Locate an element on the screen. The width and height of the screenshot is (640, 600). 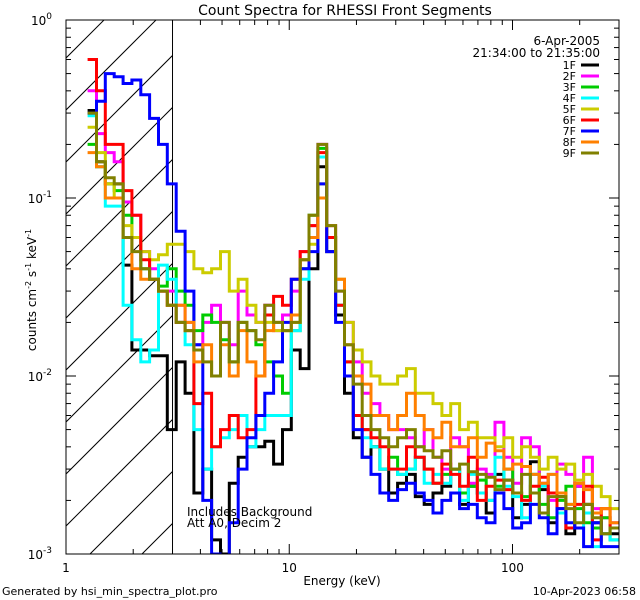
legend-item: 9F is located at coordinates (581, 153).